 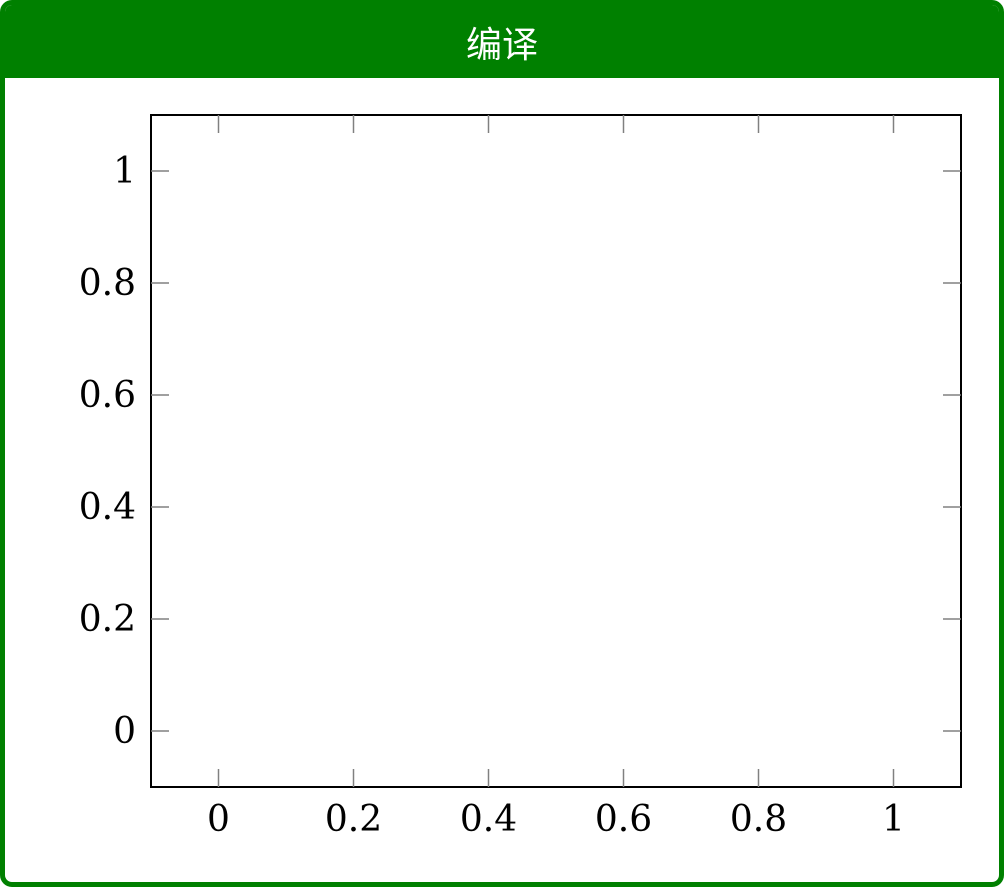 What do you see at coordinates (623, 819) in the screenshot?
I see `x-tick-label: 0.6` at bounding box center [623, 819].